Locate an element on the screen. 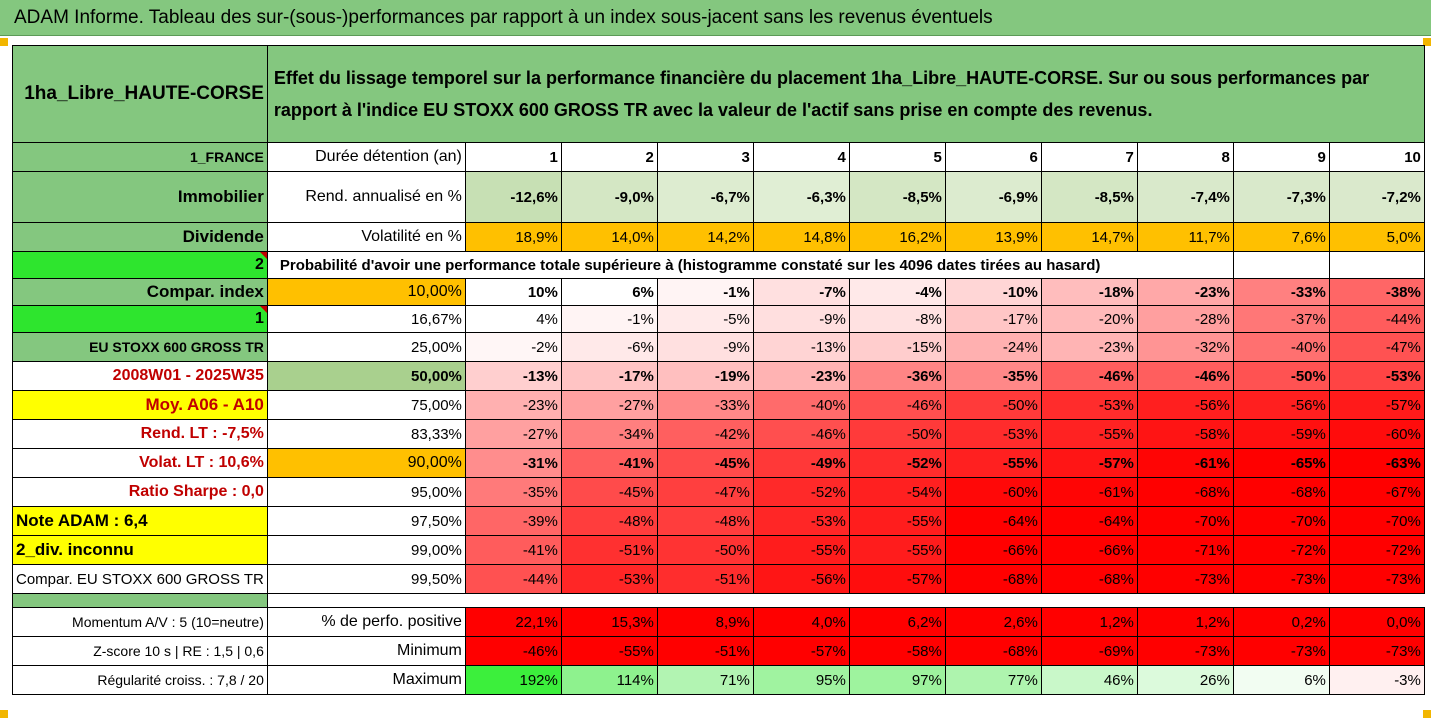  percentile-cell: -72% is located at coordinates (1376, 550).